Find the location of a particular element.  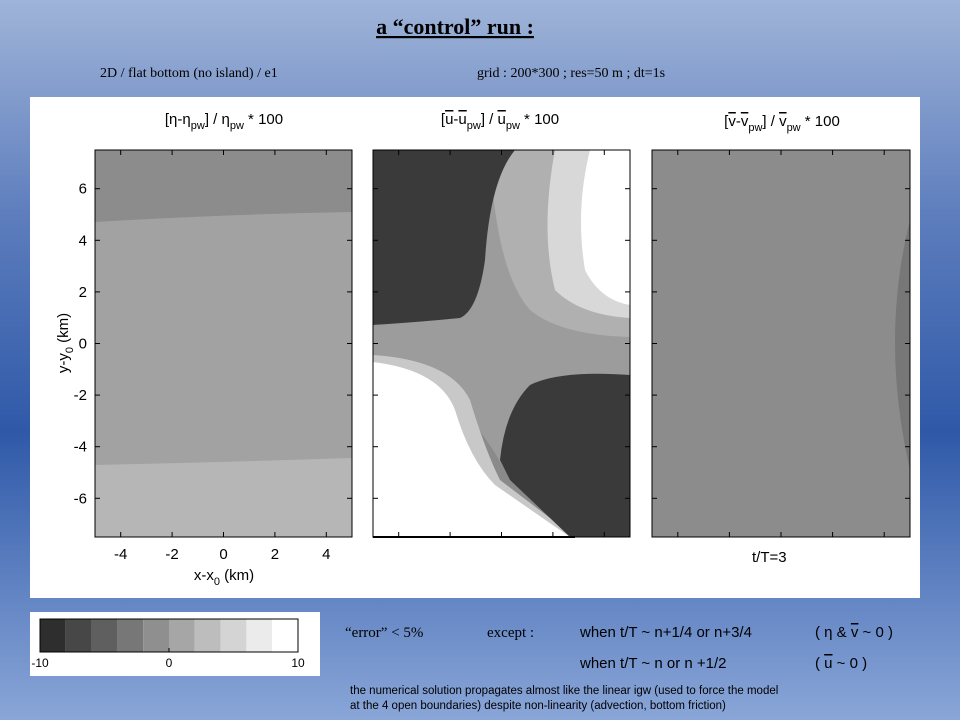

y-tick-label: 6 is located at coordinates (83, 189).